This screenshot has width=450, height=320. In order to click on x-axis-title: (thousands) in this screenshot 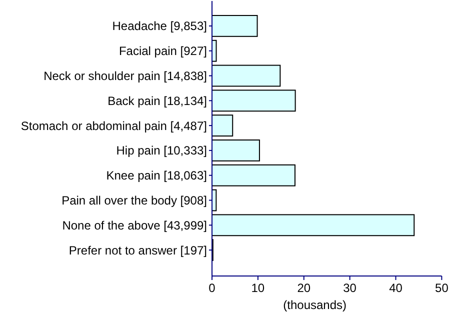, I will do `click(315, 305)`.